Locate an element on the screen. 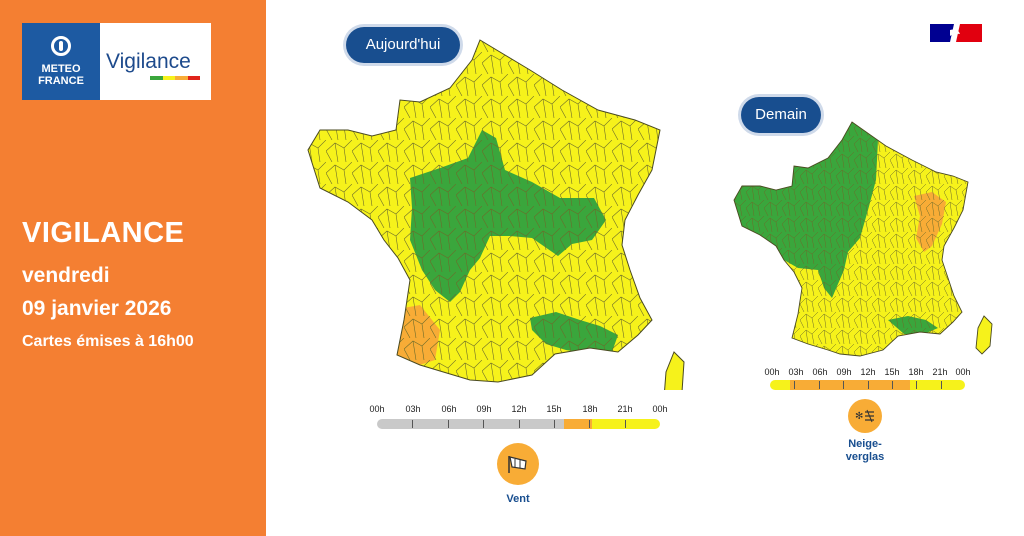  wind-icon is located at coordinates (518, 464).